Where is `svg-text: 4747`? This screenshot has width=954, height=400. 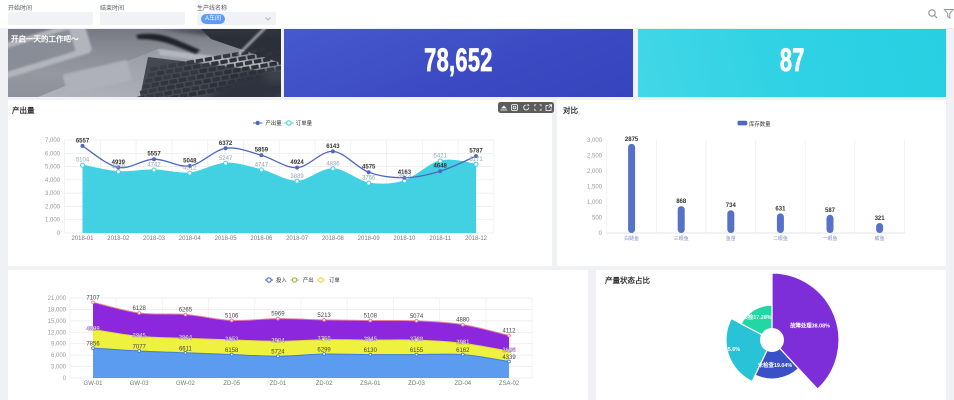 svg-text: 4747 is located at coordinates (262, 165).